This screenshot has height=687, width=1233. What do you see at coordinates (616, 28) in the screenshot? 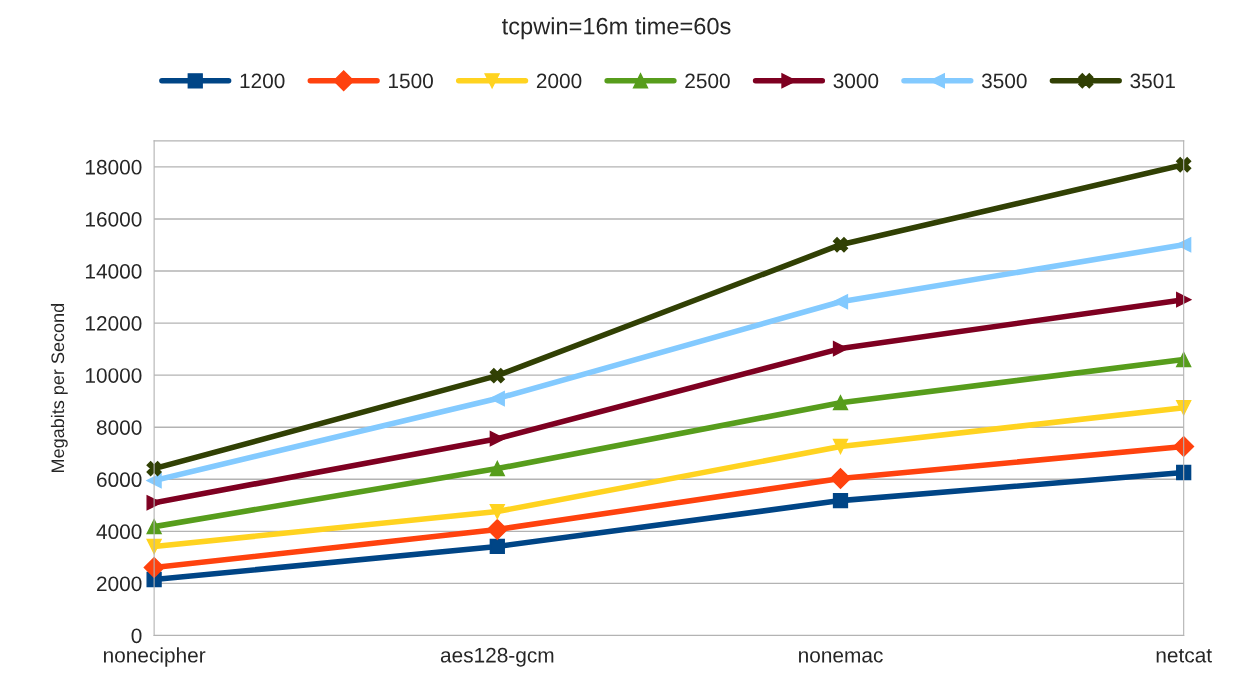
I see `chart-title: tcpwin=16m time=60s` at bounding box center [616, 28].